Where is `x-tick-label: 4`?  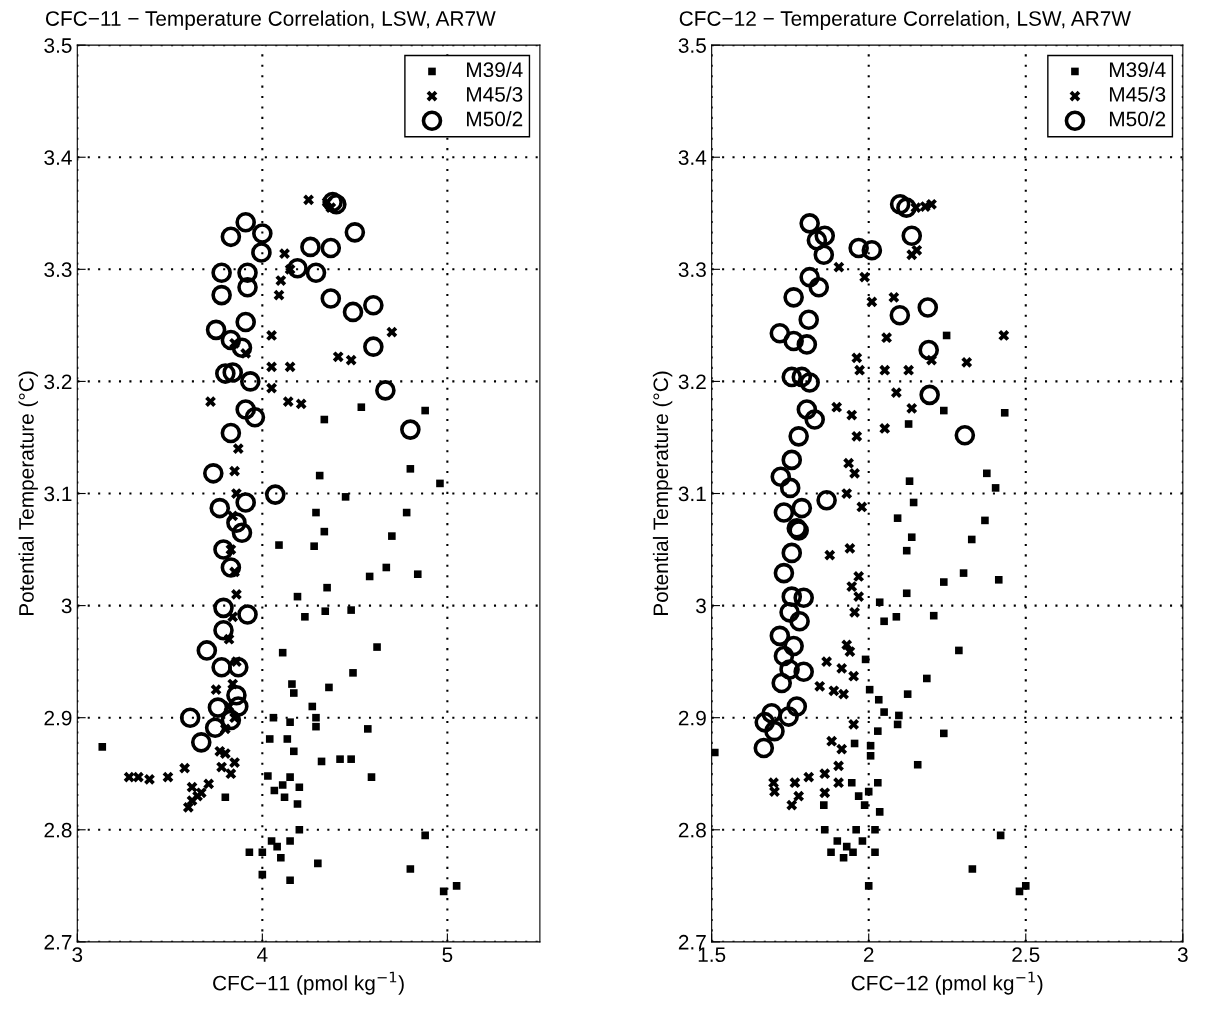
x-tick-label: 4 is located at coordinates (262, 954).